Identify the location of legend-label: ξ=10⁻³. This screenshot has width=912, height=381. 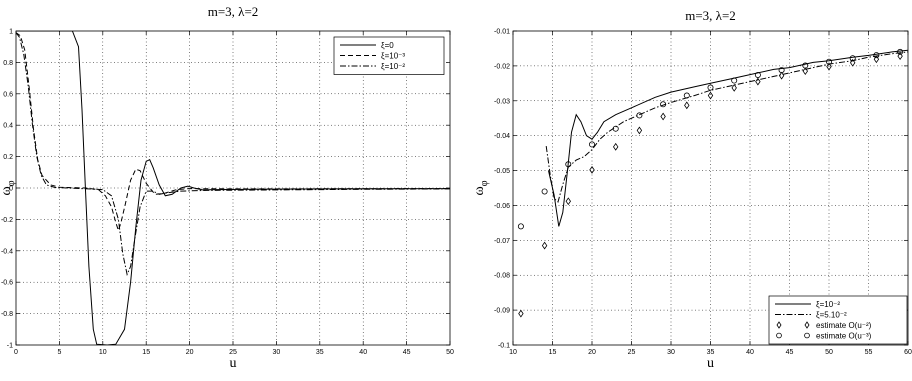
(393, 56).